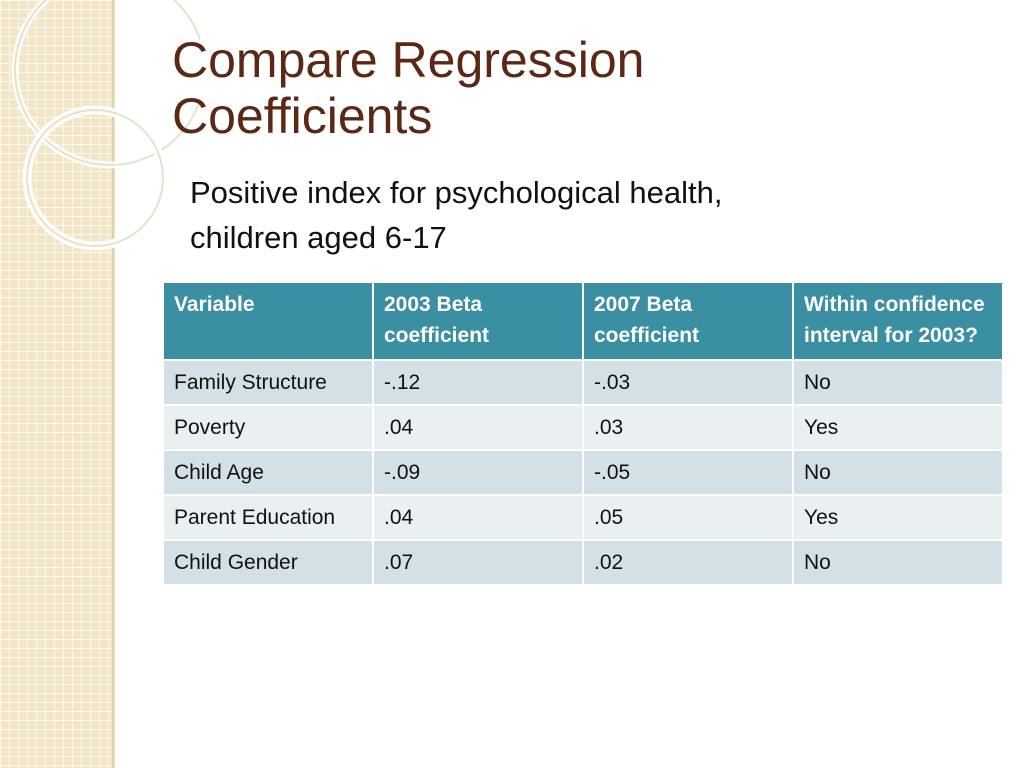 The height and width of the screenshot is (768, 1024). Describe the element at coordinates (688, 382) in the screenshot. I see `cell-2007: -.03` at that location.